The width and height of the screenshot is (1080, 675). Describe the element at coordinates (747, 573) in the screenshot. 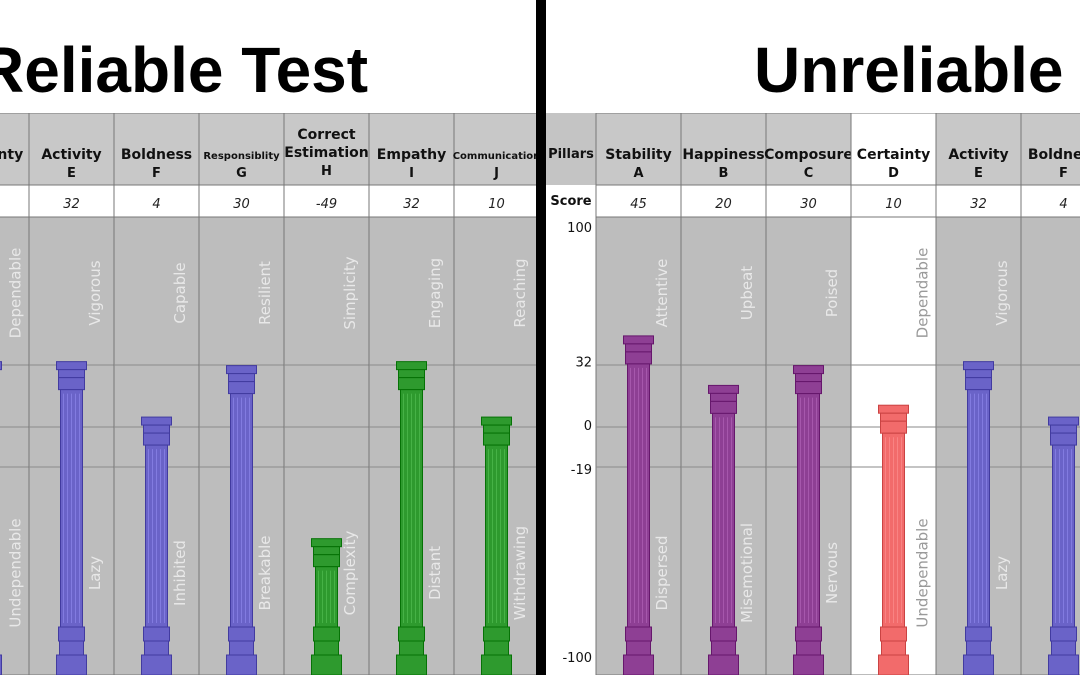

I see `bottom-trait-label: Misemotional` at that location.